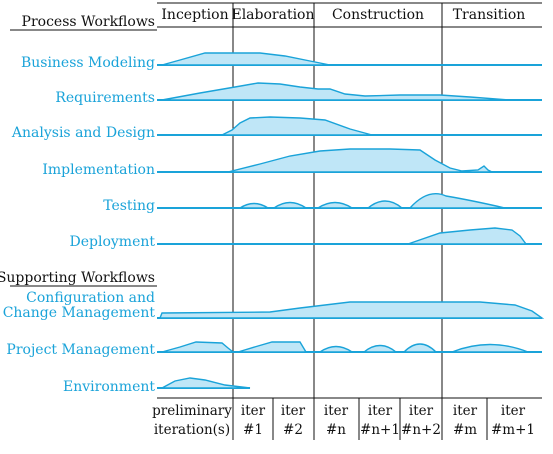 This screenshot has width=553, height=454. I want to click on workflow-label-requirements: Requirements, so click(105, 98).